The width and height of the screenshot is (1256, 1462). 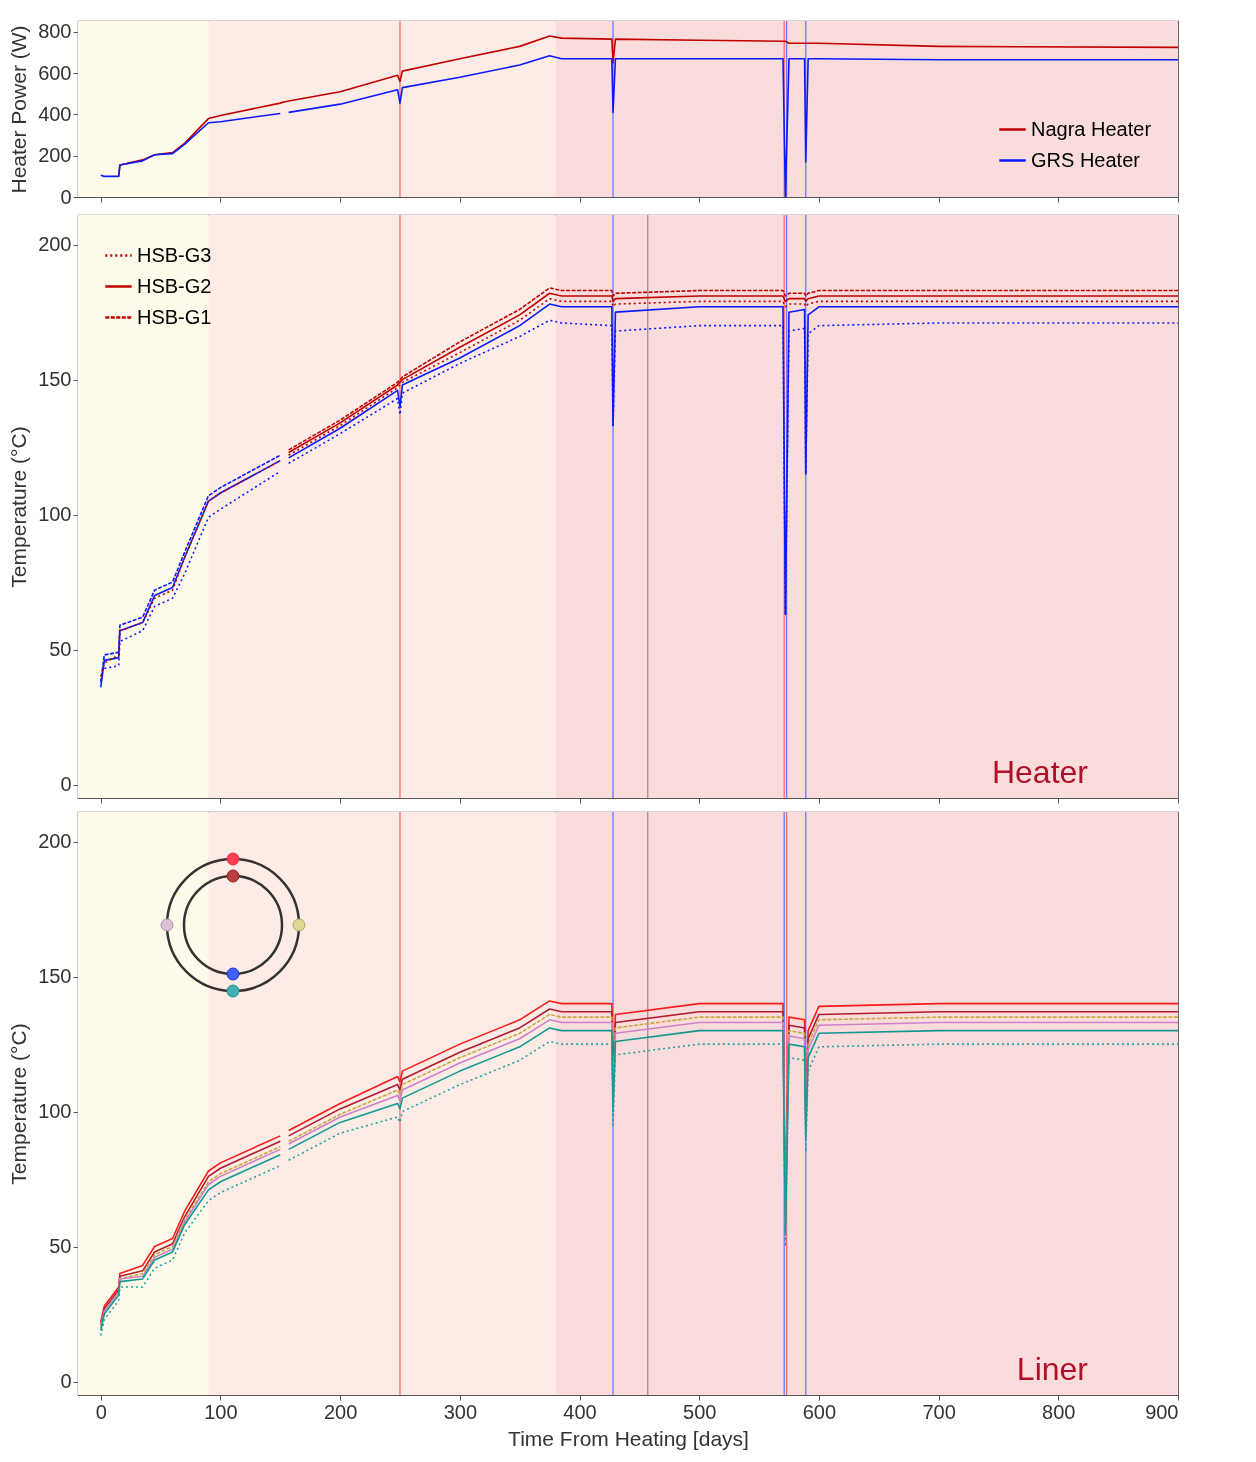 What do you see at coordinates (55, 31) in the screenshot?
I see `y-tick-label: 800` at bounding box center [55, 31].